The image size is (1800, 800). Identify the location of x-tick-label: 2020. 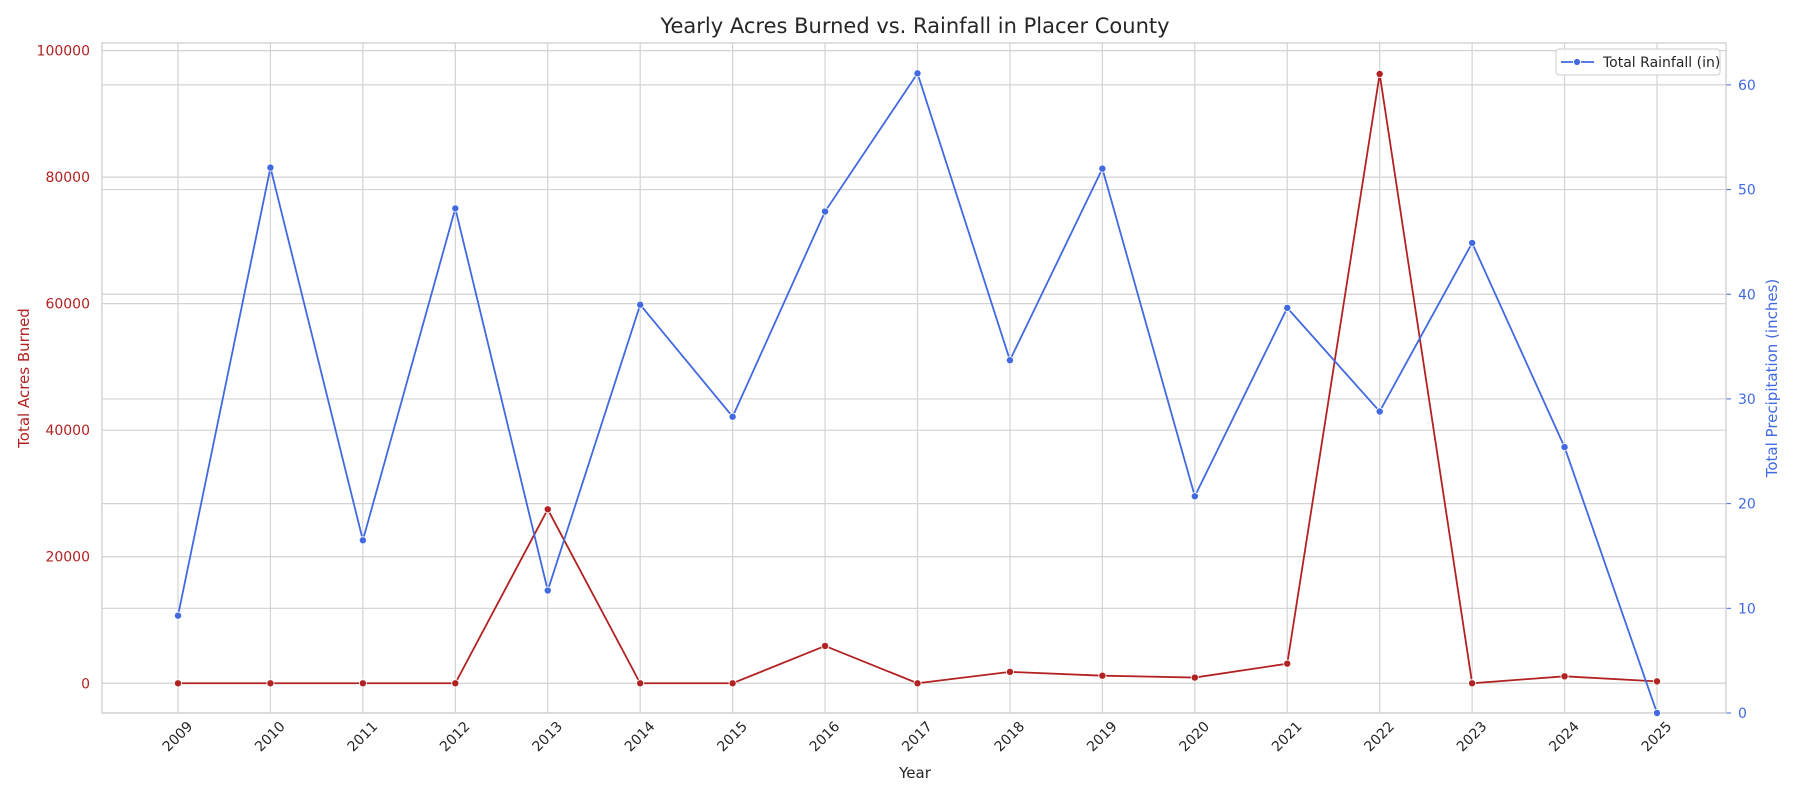
(1195, 737).